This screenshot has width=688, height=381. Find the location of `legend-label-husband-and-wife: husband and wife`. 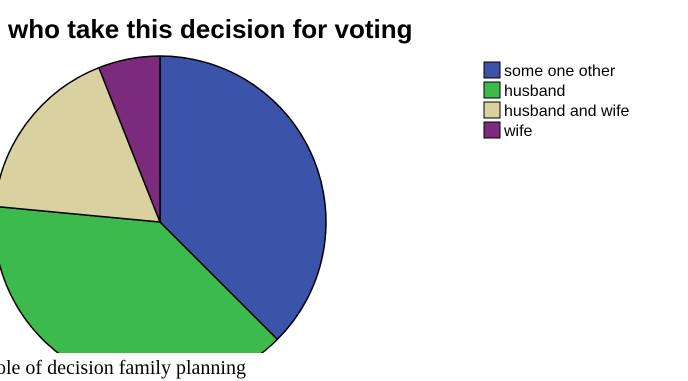

legend-label-husband-and-wife: husband and wife is located at coordinates (567, 111).